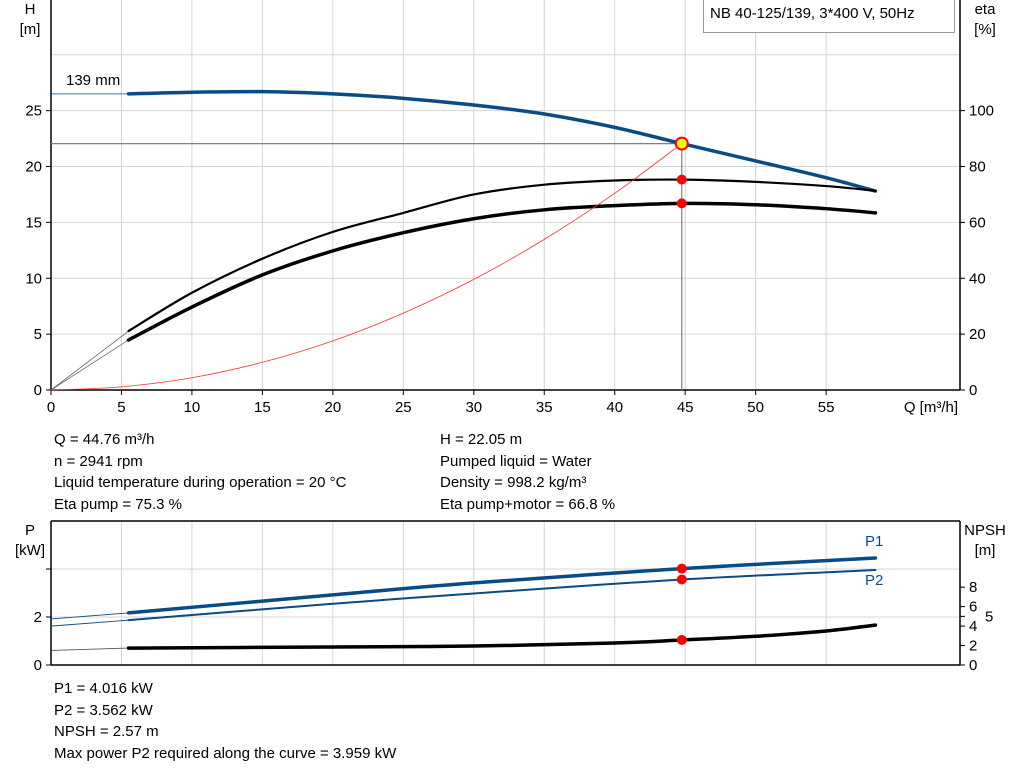 The width and height of the screenshot is (1024, 781). Describe the element at coordinates (89, 365) in the screenshot. I see `eta_pump_motor-extrapolated-line` at that location.